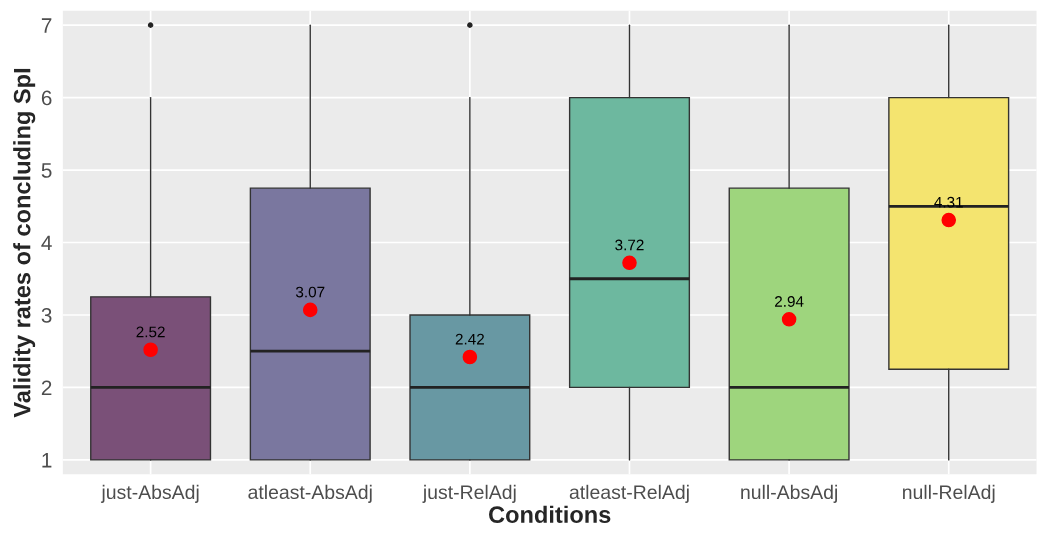 The width and height of the screenshot is (1047, 533). What do you see at coordinates (789, 493) in the screenshot?
I see `x-tick-label: null-AbsAdj` at bounding box center [789, 493].